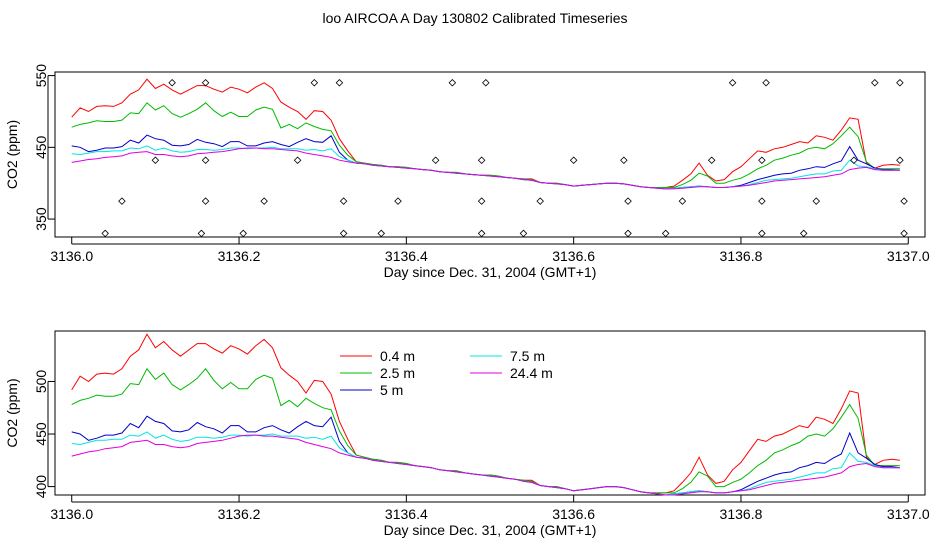  Describe the element at coordinates (527, 356) in the screenshot. I see `legend-label: 7.5 m` at that location.